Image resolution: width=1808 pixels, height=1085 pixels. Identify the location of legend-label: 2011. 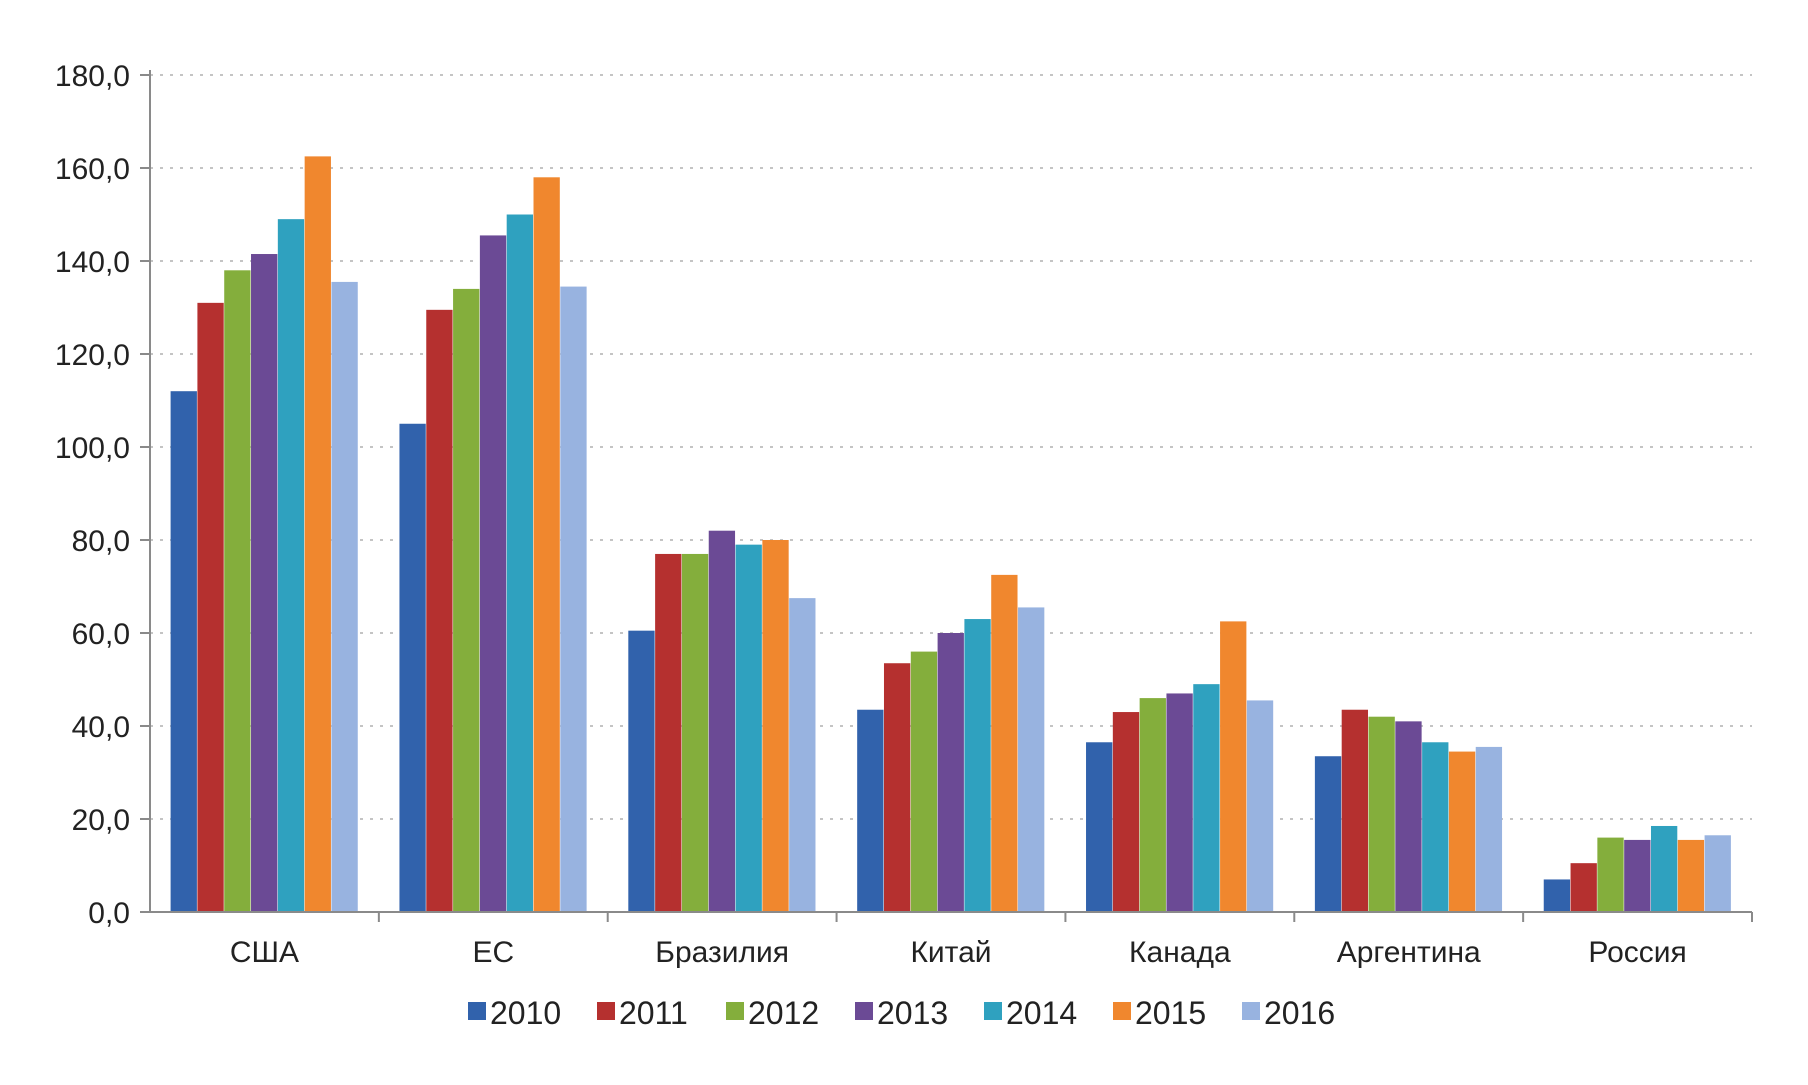
(653, 1013).